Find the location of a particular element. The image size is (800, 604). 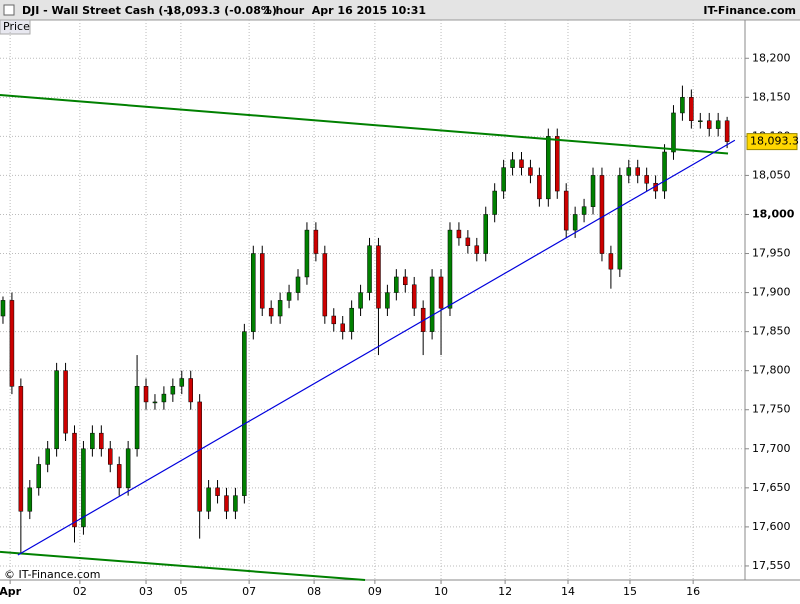

y-tick-label: 17,800 is located at coordinates (771, 370).